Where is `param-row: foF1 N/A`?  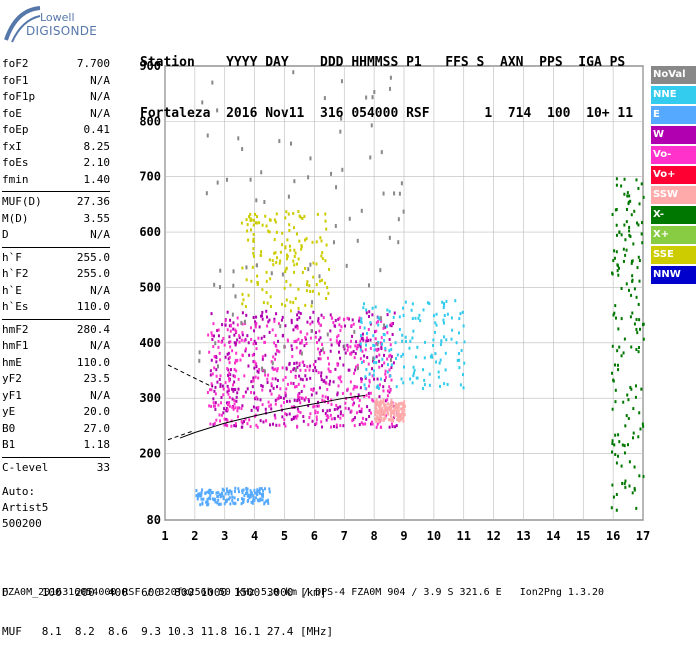
param-row: foF1 N/A is located at coordinates (56, 82).